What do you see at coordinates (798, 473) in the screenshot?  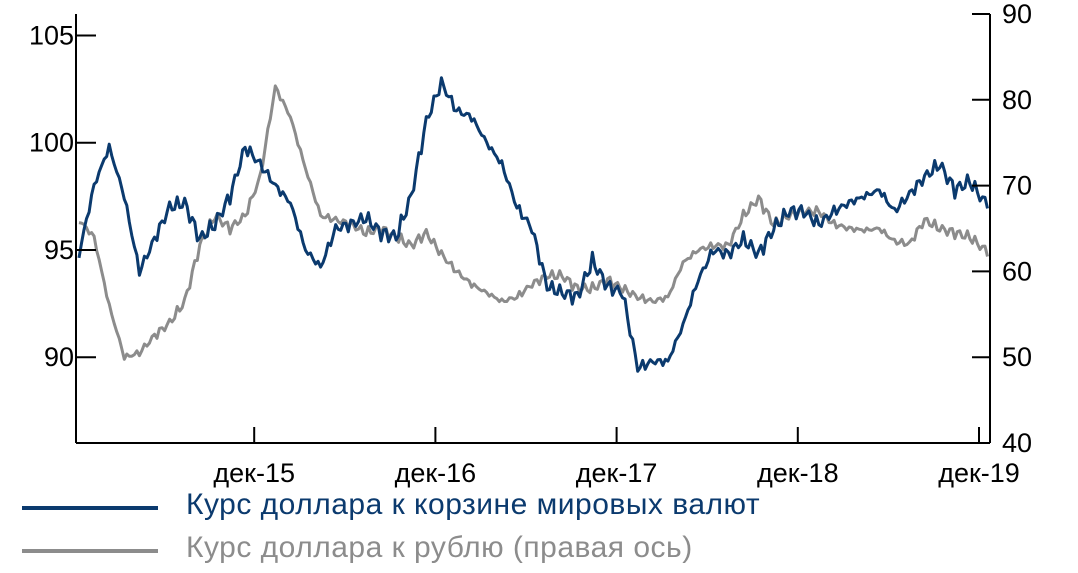 I see `x-tick-label: дек-18` at bounding box center [798, 473].